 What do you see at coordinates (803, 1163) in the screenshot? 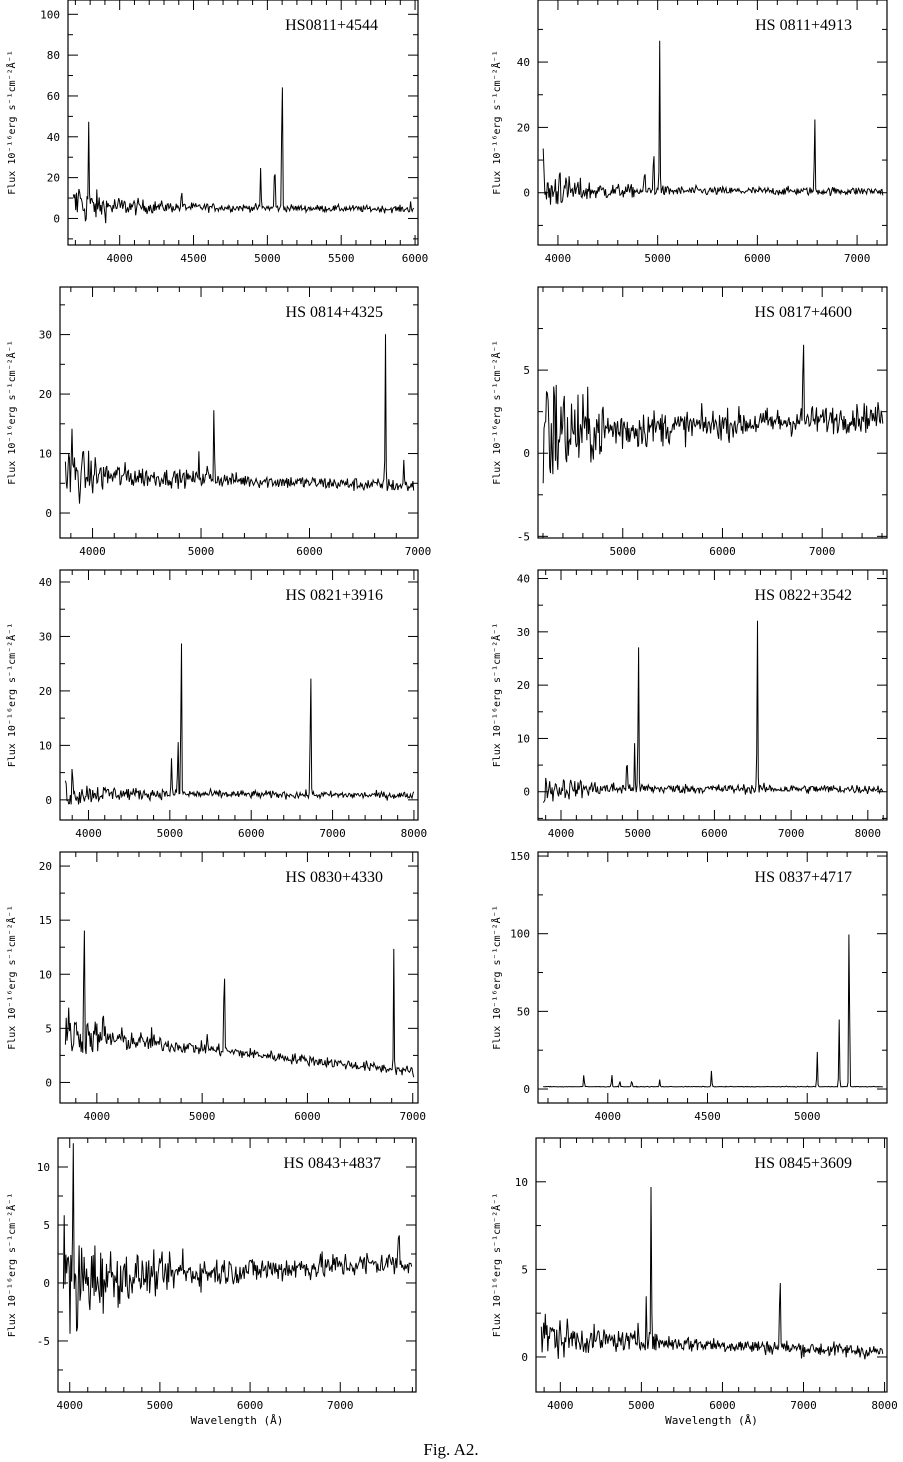
I see `panel-title: HS 0845+3609` at bounding box center [803, 1163].